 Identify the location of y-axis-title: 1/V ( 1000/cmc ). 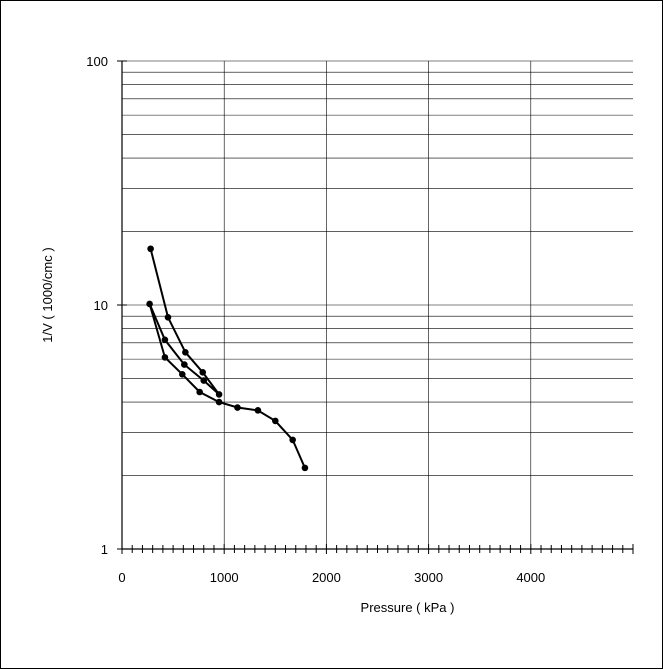
(47, 294).